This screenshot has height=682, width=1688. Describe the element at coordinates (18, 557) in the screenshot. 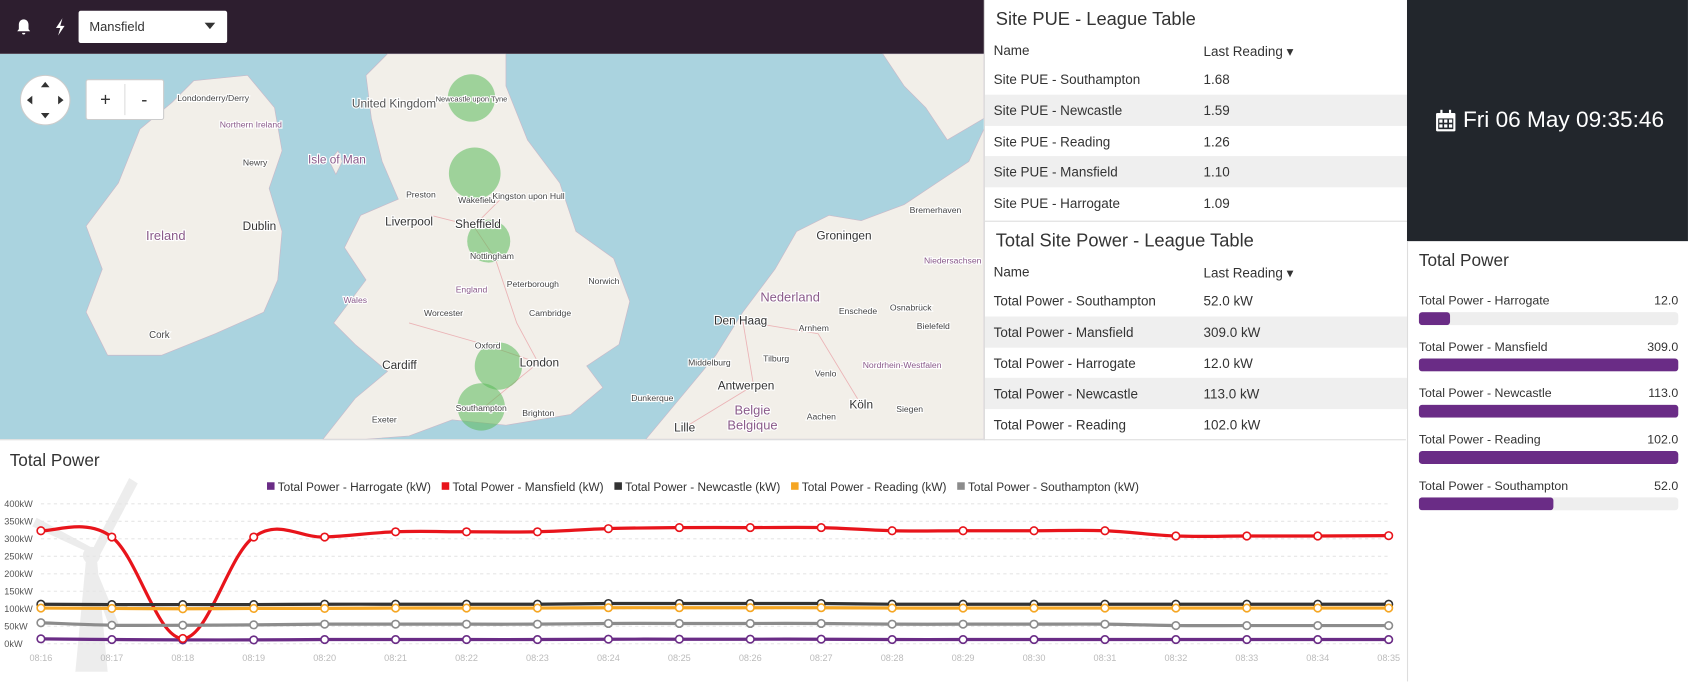

I see `y-tick-label: 250kW` at that location.